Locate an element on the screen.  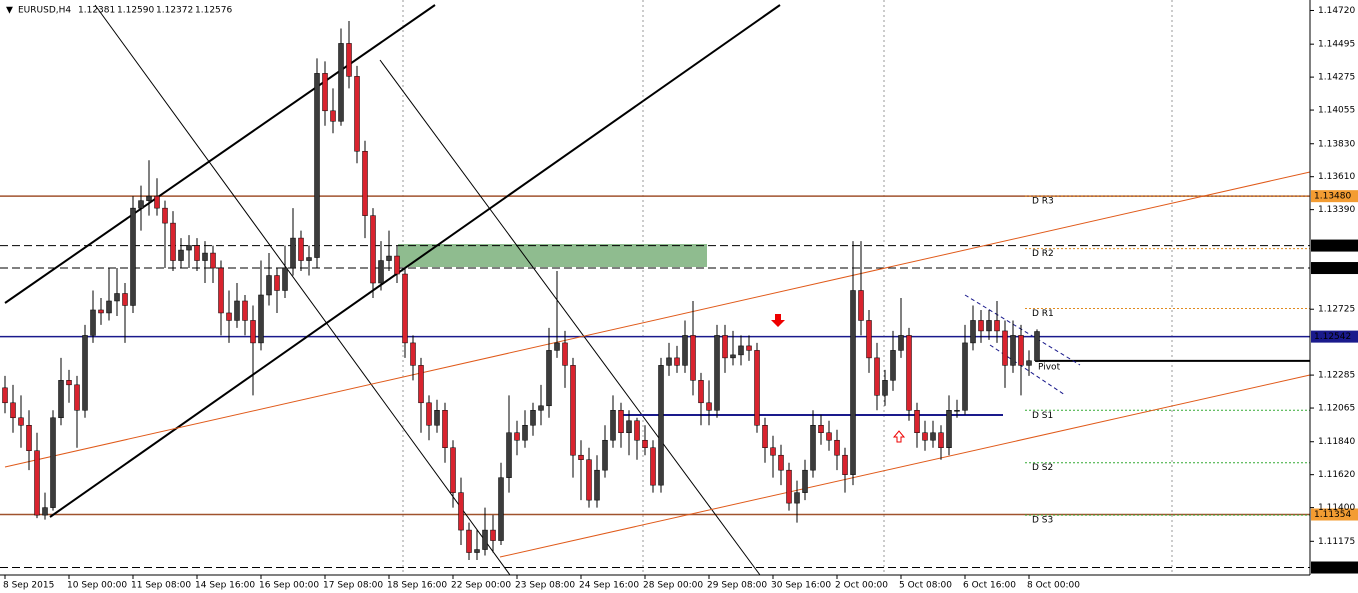
y-tick-label: 1.11840 is located at coordinates (1336, 442).